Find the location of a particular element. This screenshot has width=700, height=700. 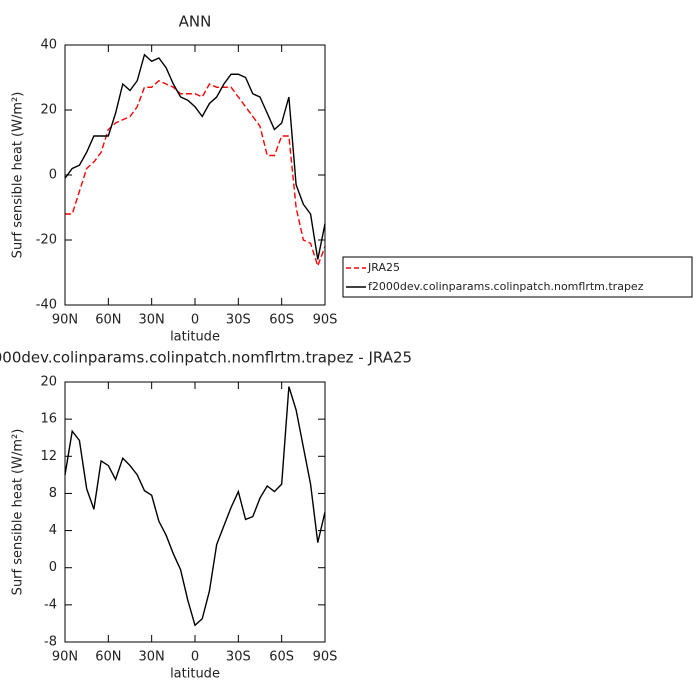

y-tick-label: -8 is located at coordinates (50, 642).